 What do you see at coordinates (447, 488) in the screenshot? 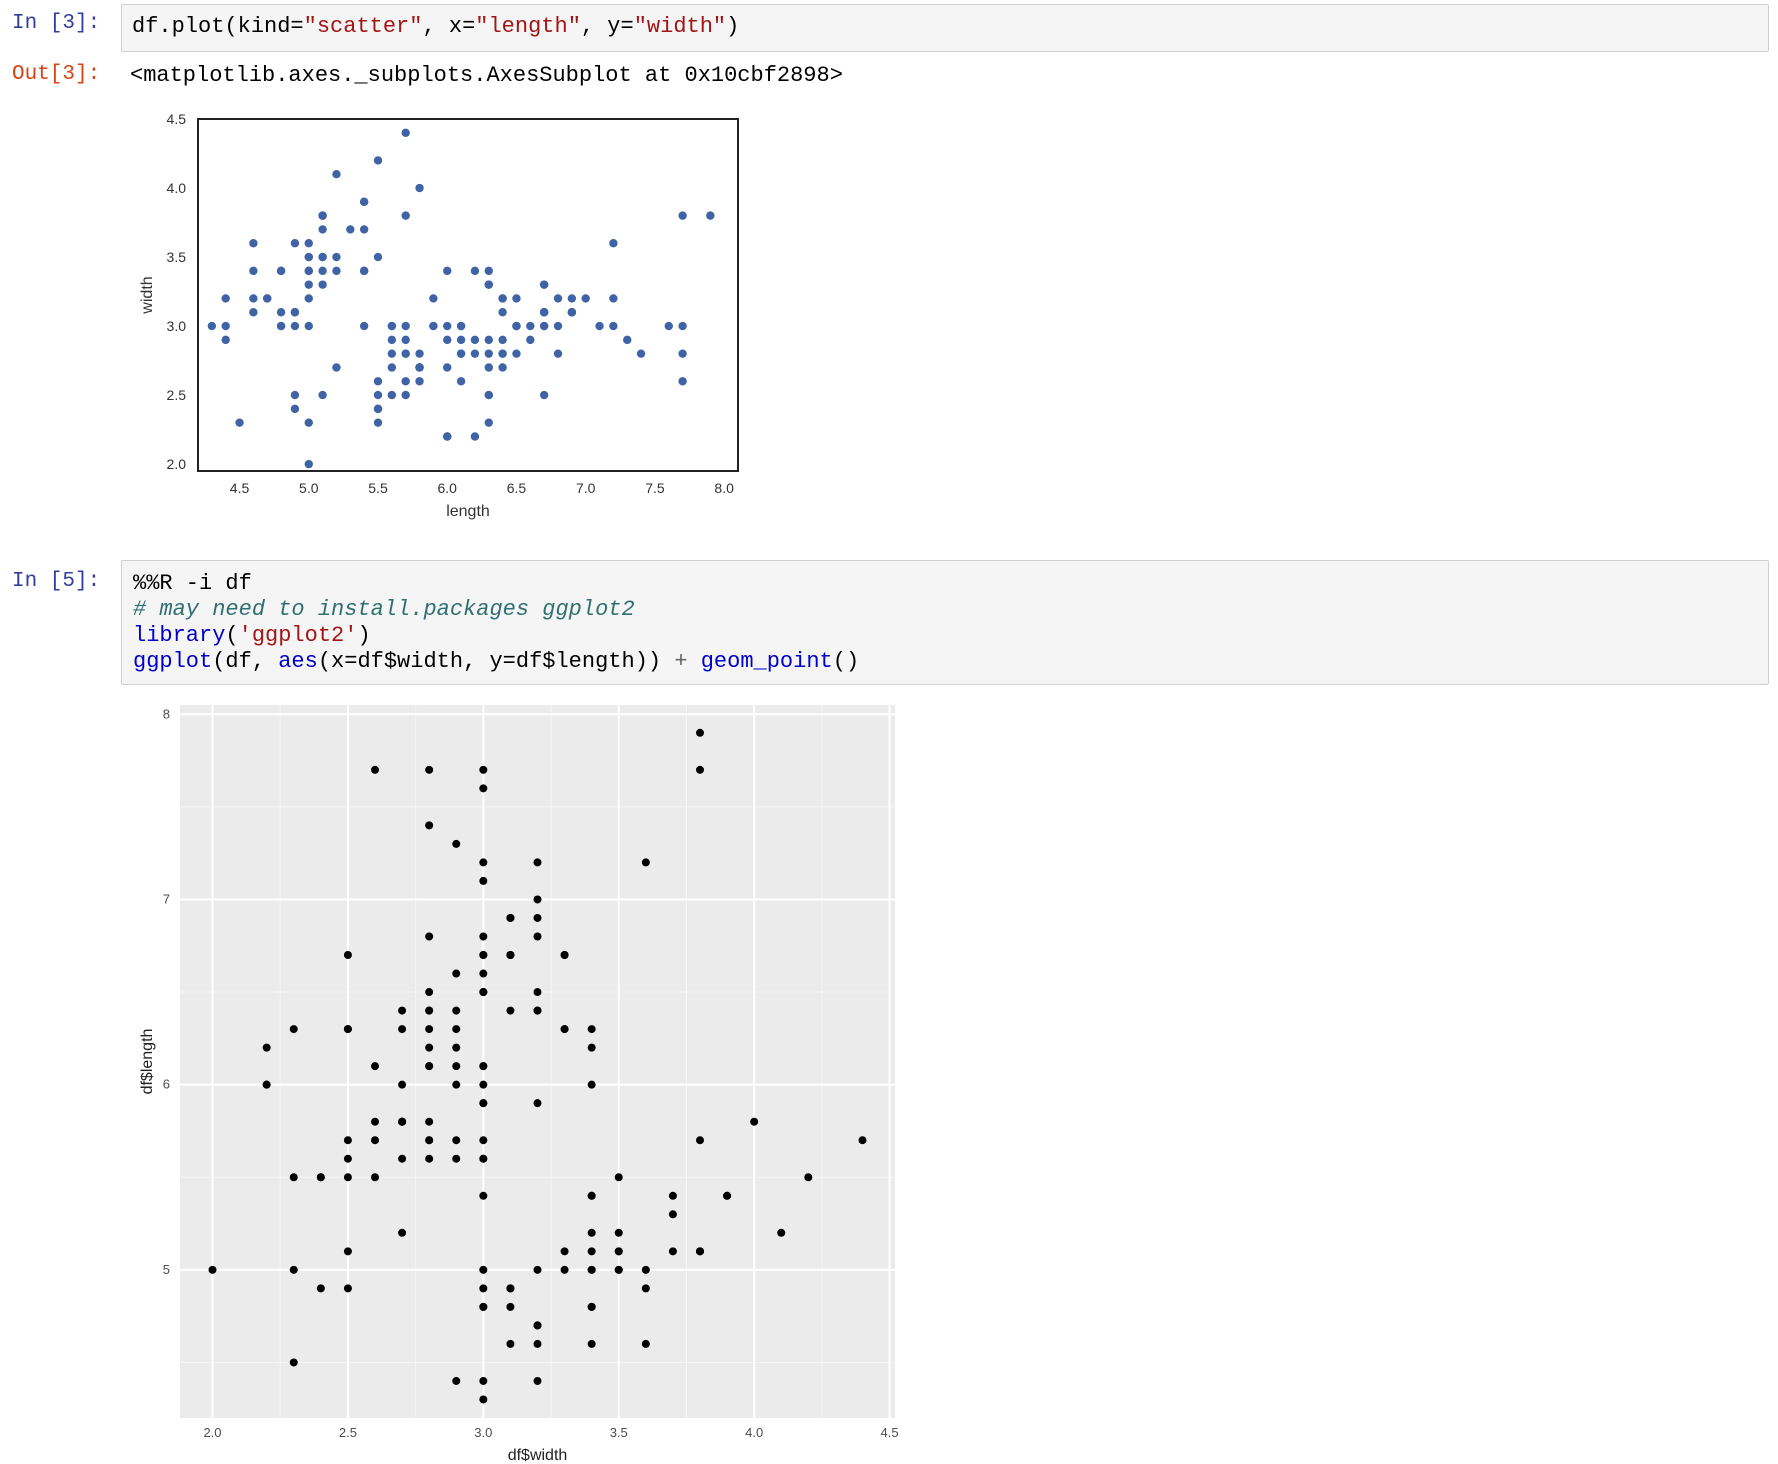
I see `x-tick-label: 6.0` at bounding box center [447, 488].